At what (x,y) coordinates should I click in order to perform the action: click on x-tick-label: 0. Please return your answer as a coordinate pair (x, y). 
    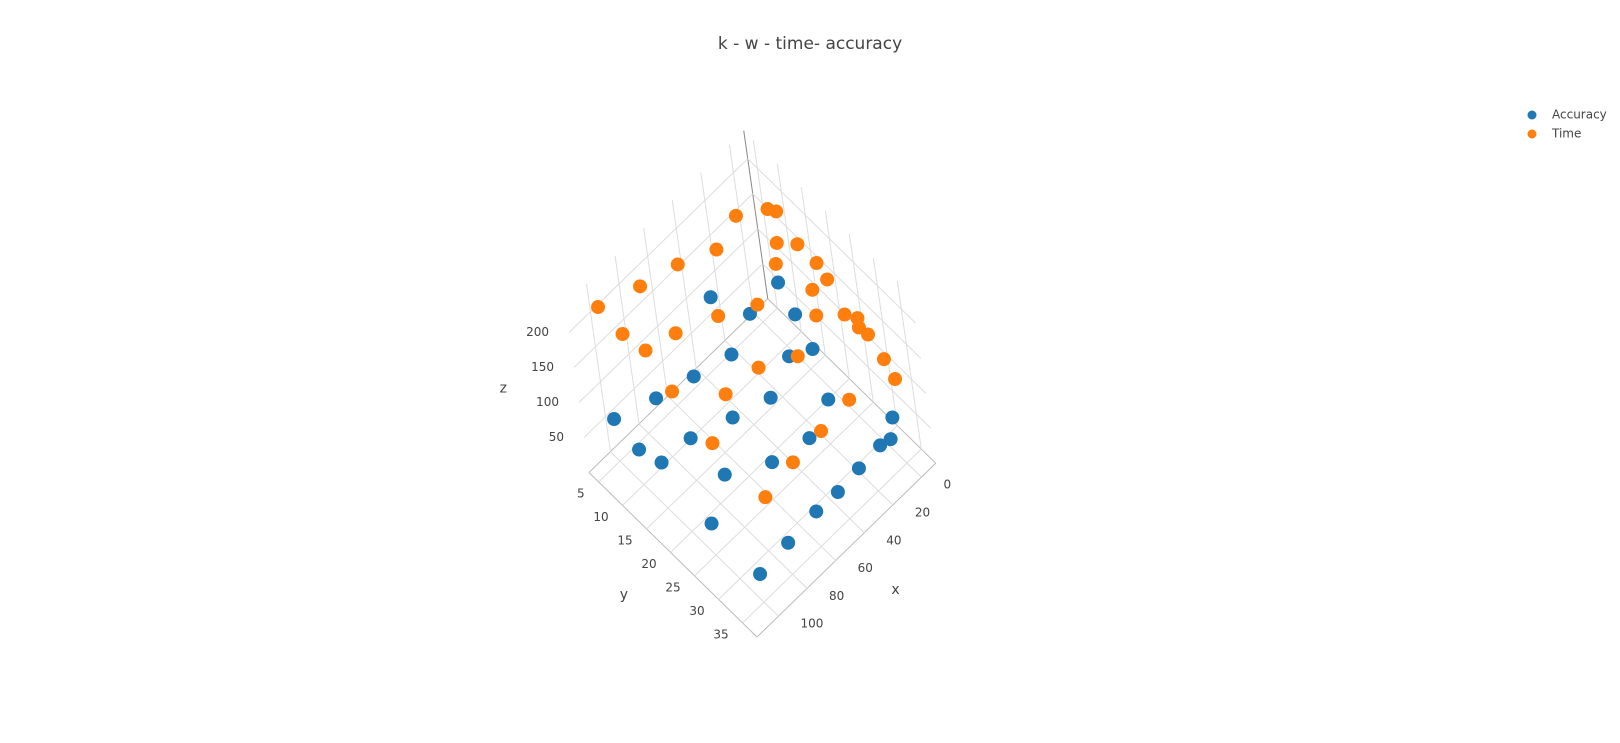
    Looking at the image, I should click on (947, 485).